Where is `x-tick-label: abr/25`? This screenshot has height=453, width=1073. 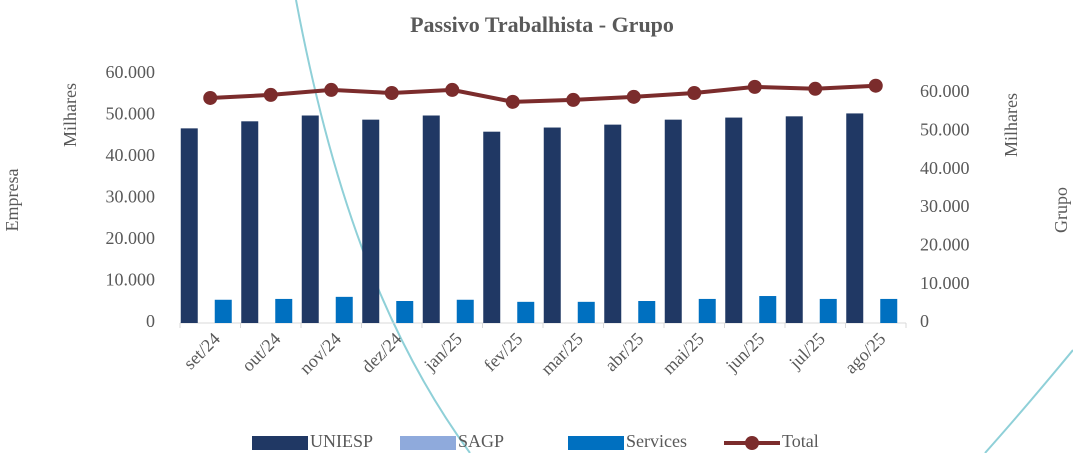
x-tick-label: abr/25 is located at coordinates (624, 352).